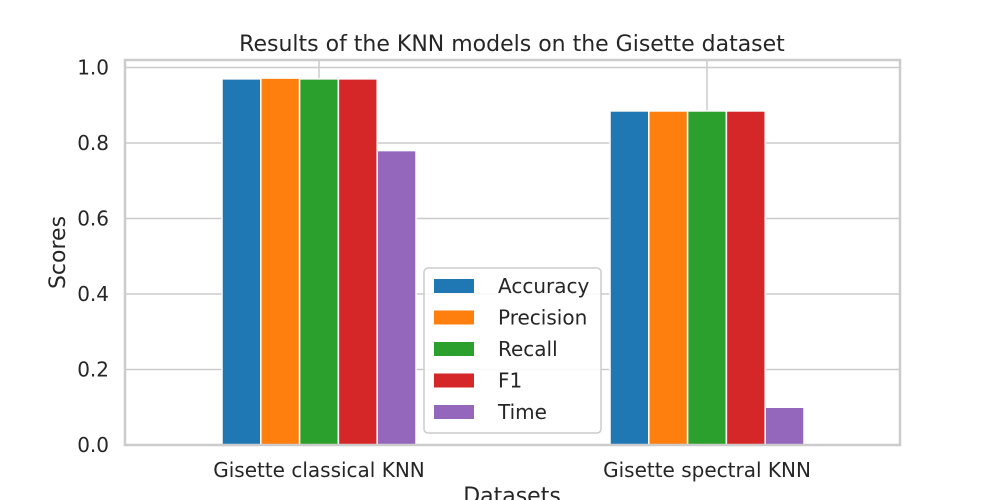 The height and width of the screenshot is (500, 1000). I want to click on legend-box, so click(512, 350).